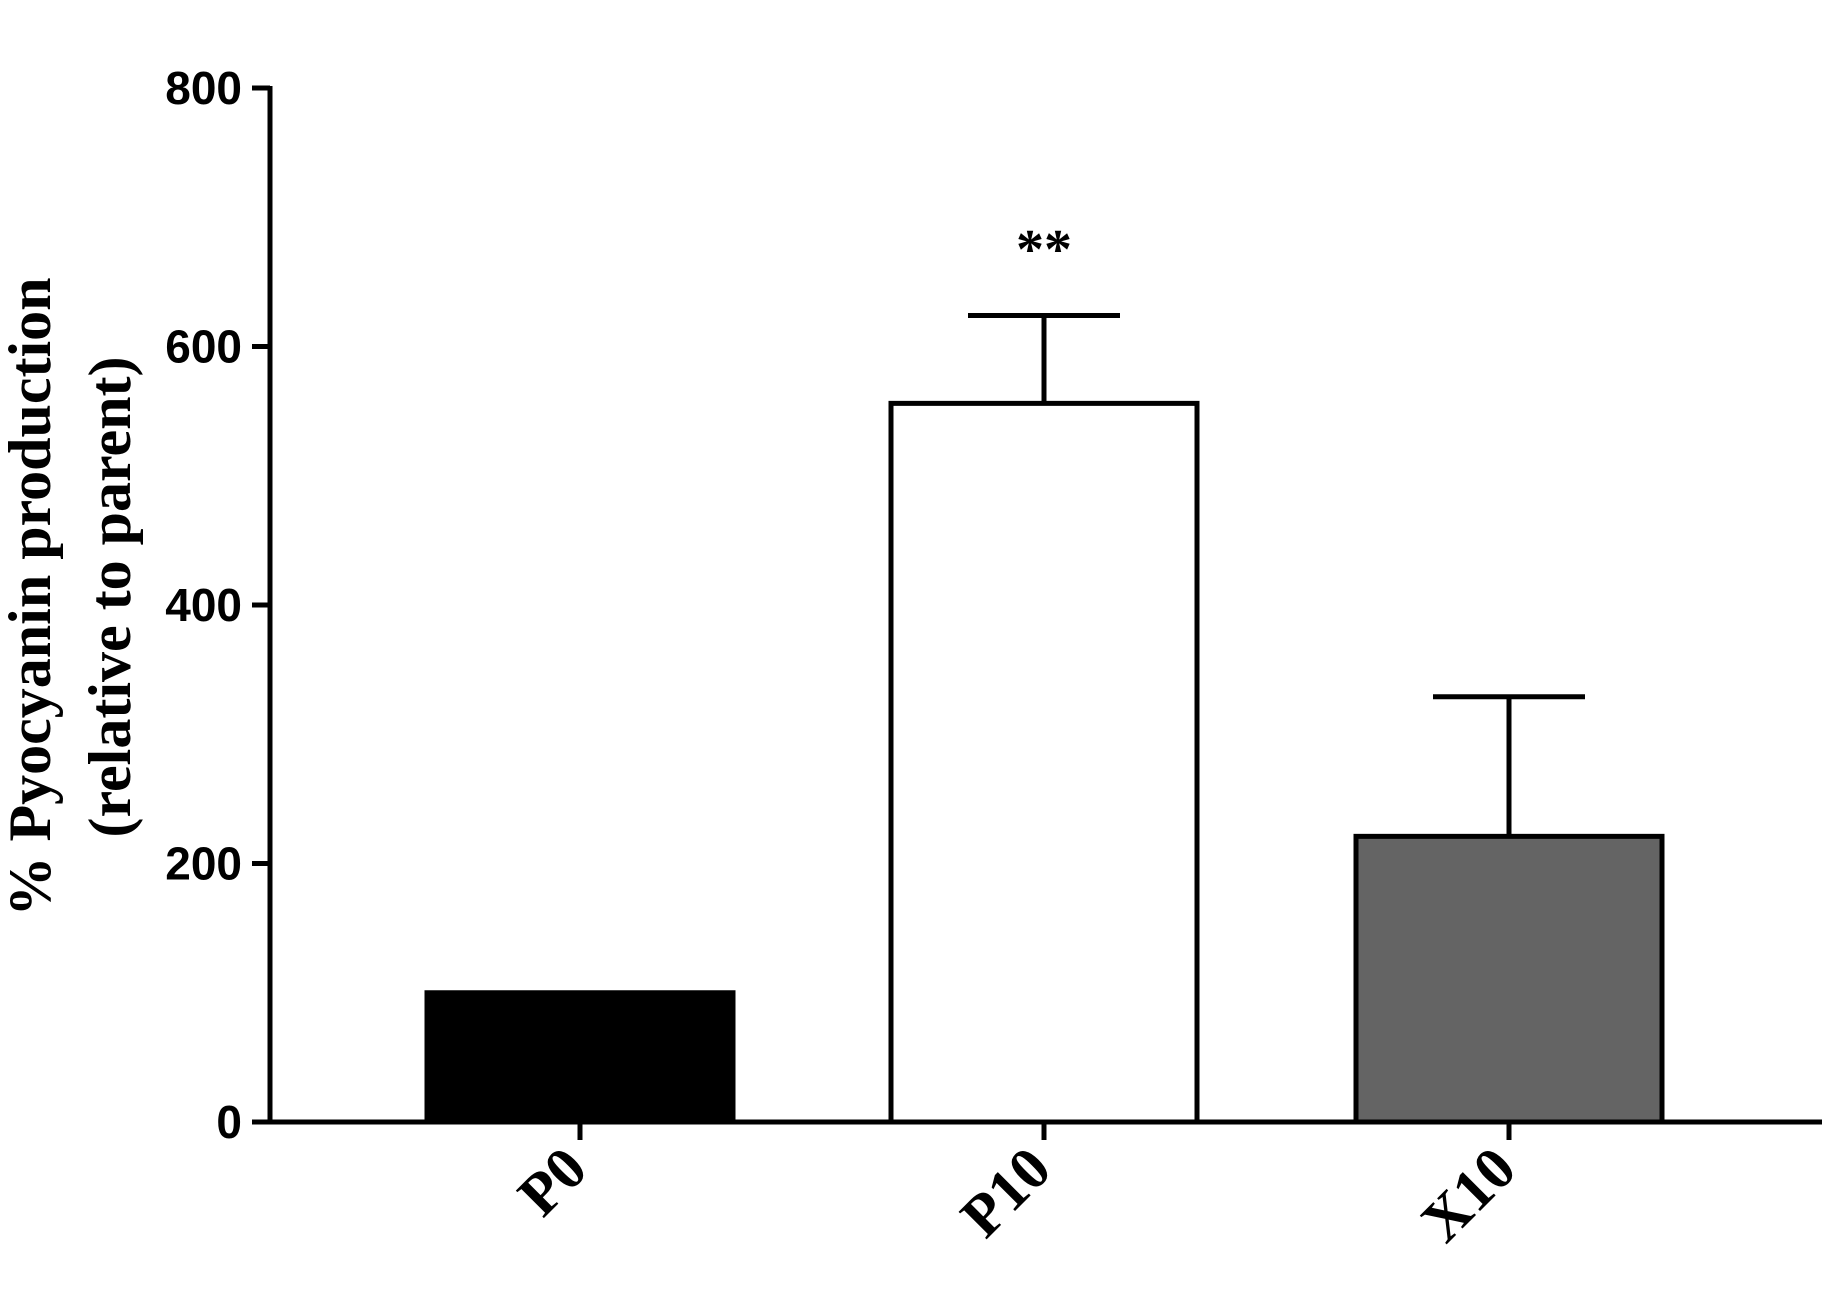 The height and width of the screenshot is (1291, 1825). Describe the element at coordinates (1509, 979) in the screenshot. I see `bar-x10` at that location.